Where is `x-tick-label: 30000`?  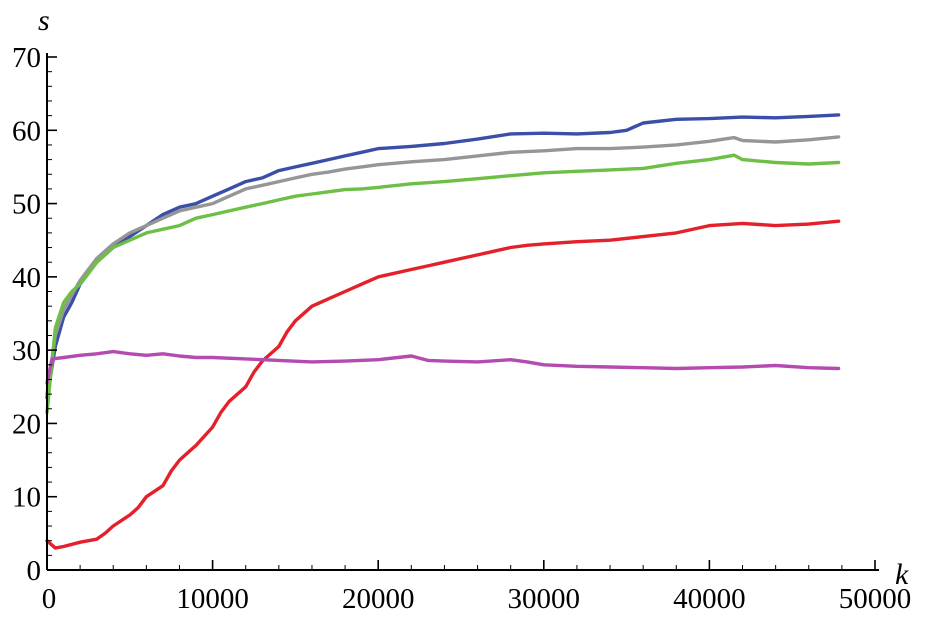 x-tick-label: 30000 is located at coordinates (544, 599).